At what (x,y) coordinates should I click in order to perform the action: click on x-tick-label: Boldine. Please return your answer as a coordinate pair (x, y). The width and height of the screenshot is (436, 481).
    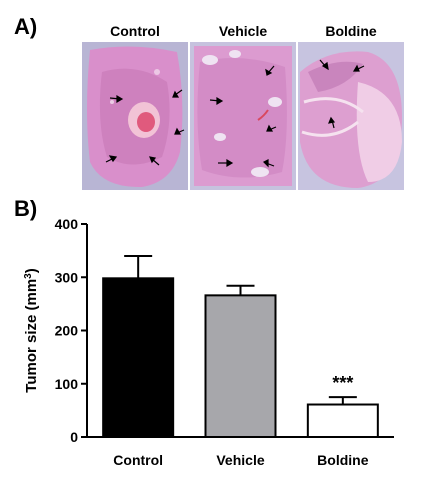
    Looking at the image, I should click on (343, 460).